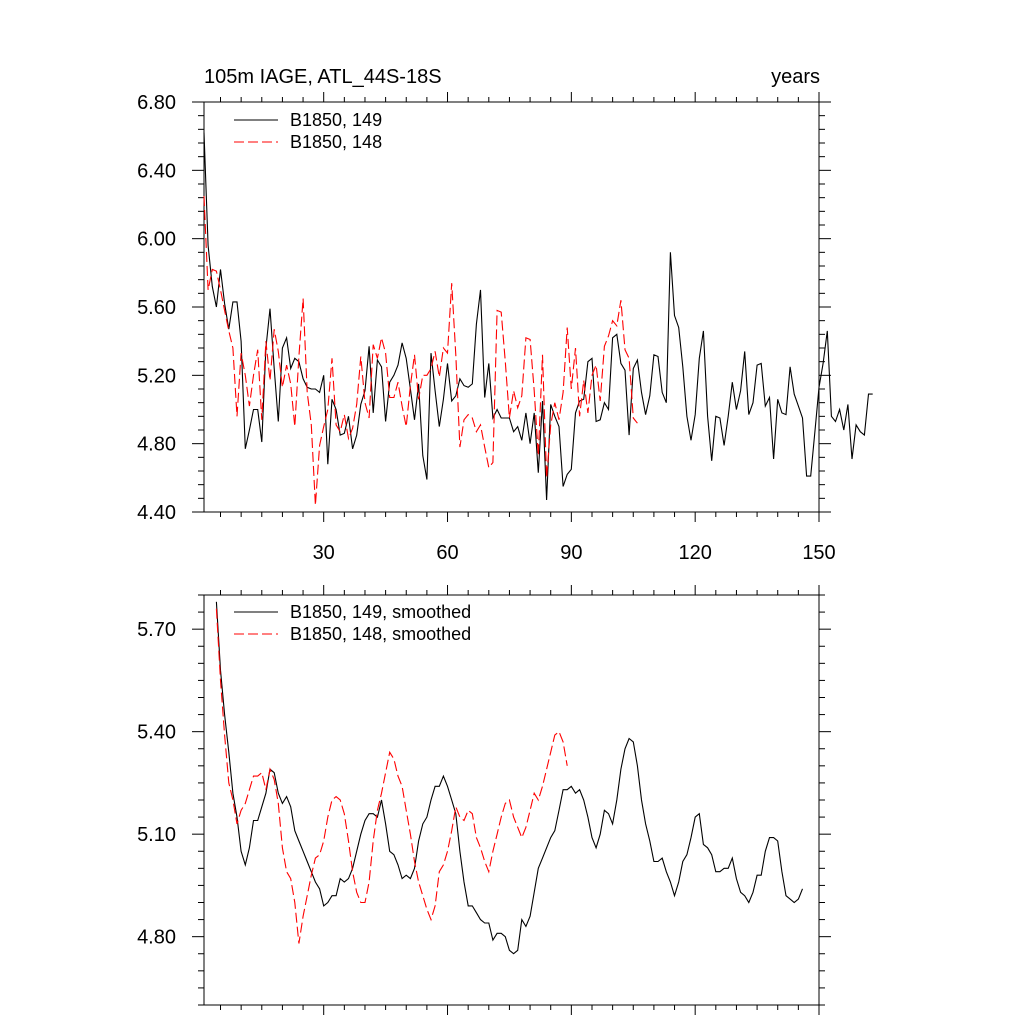 The image size is (1024, 1024). I want to click on y-tick-label: 5.20, so click(156, 376).